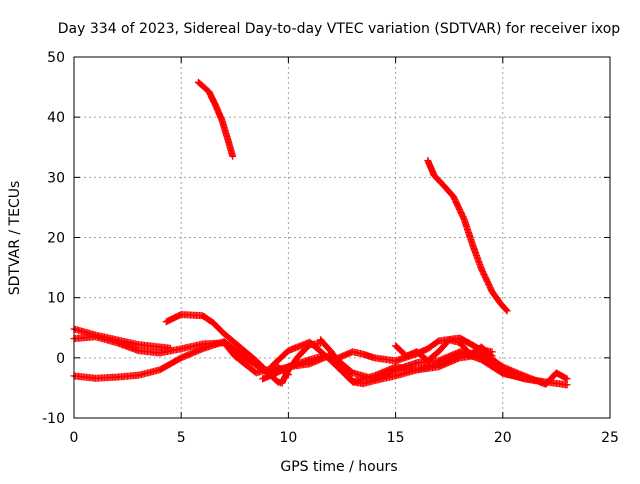 Image resolution: width=640 pixels, height=484 pixels. Describe the element at coordinates (338, 467) in the screenshot. I see `x-axis-label: GPS time / hours` at that location.